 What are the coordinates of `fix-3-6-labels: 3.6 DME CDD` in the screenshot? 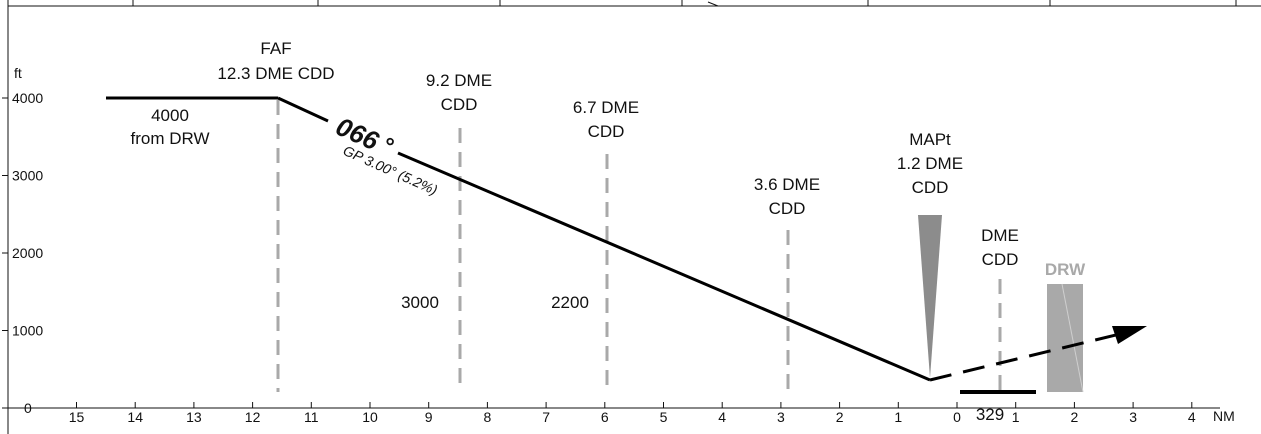 It's located at (787, 196).